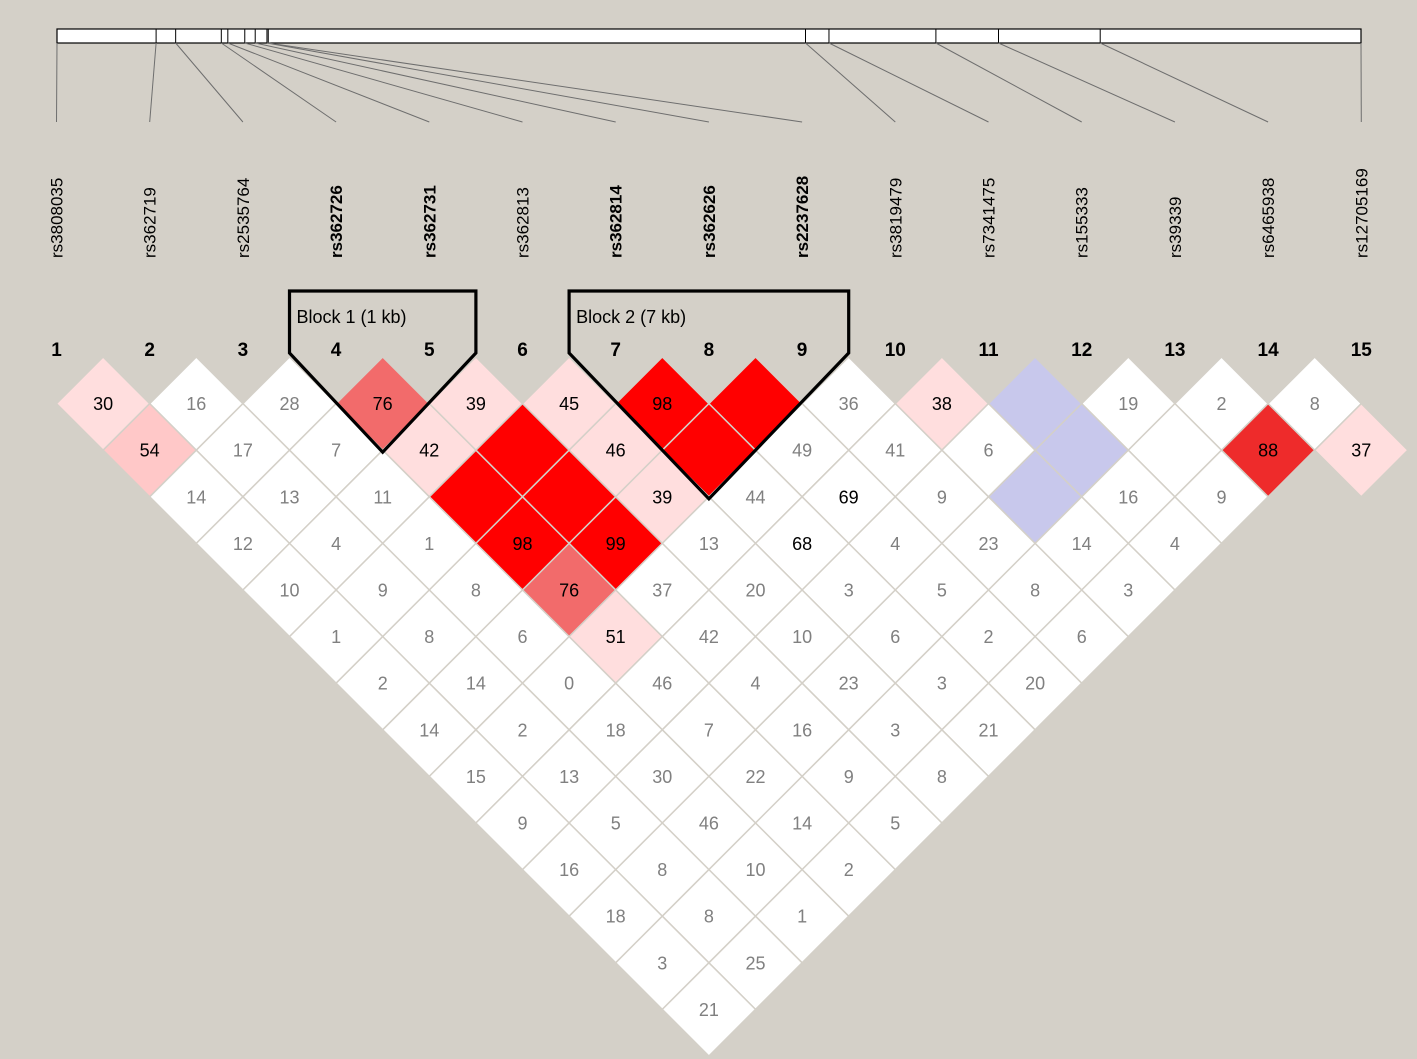 This screenshot has width=1417, height=1059. What do you see at coordinates (1361, 450) in the screenshot?
I see `ld-cell` at bounding box center [1361, 450].